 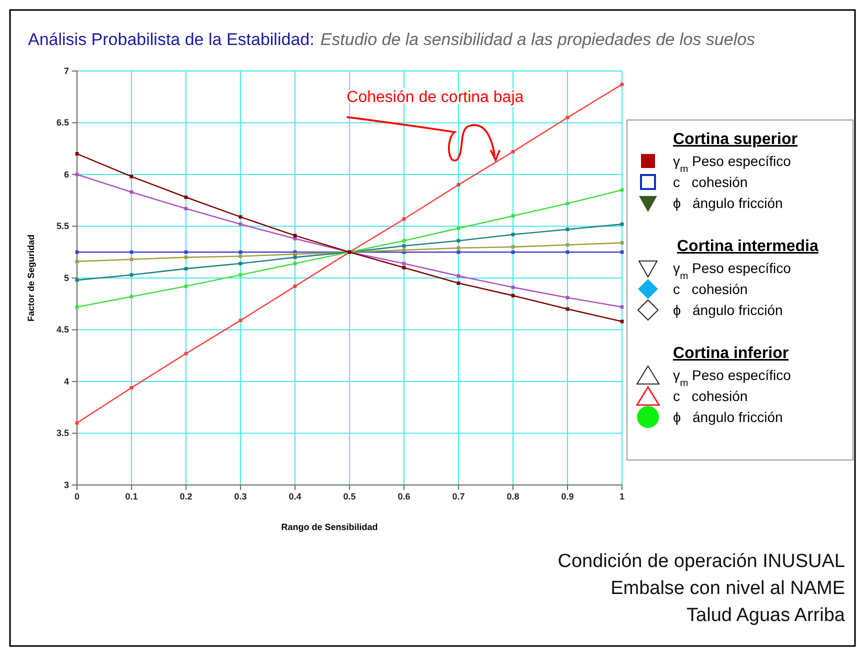 I want to click on chart-subtitle: Estudio de la sensibilidad a las propiedades de los suelos, so click(x=538, y=39).